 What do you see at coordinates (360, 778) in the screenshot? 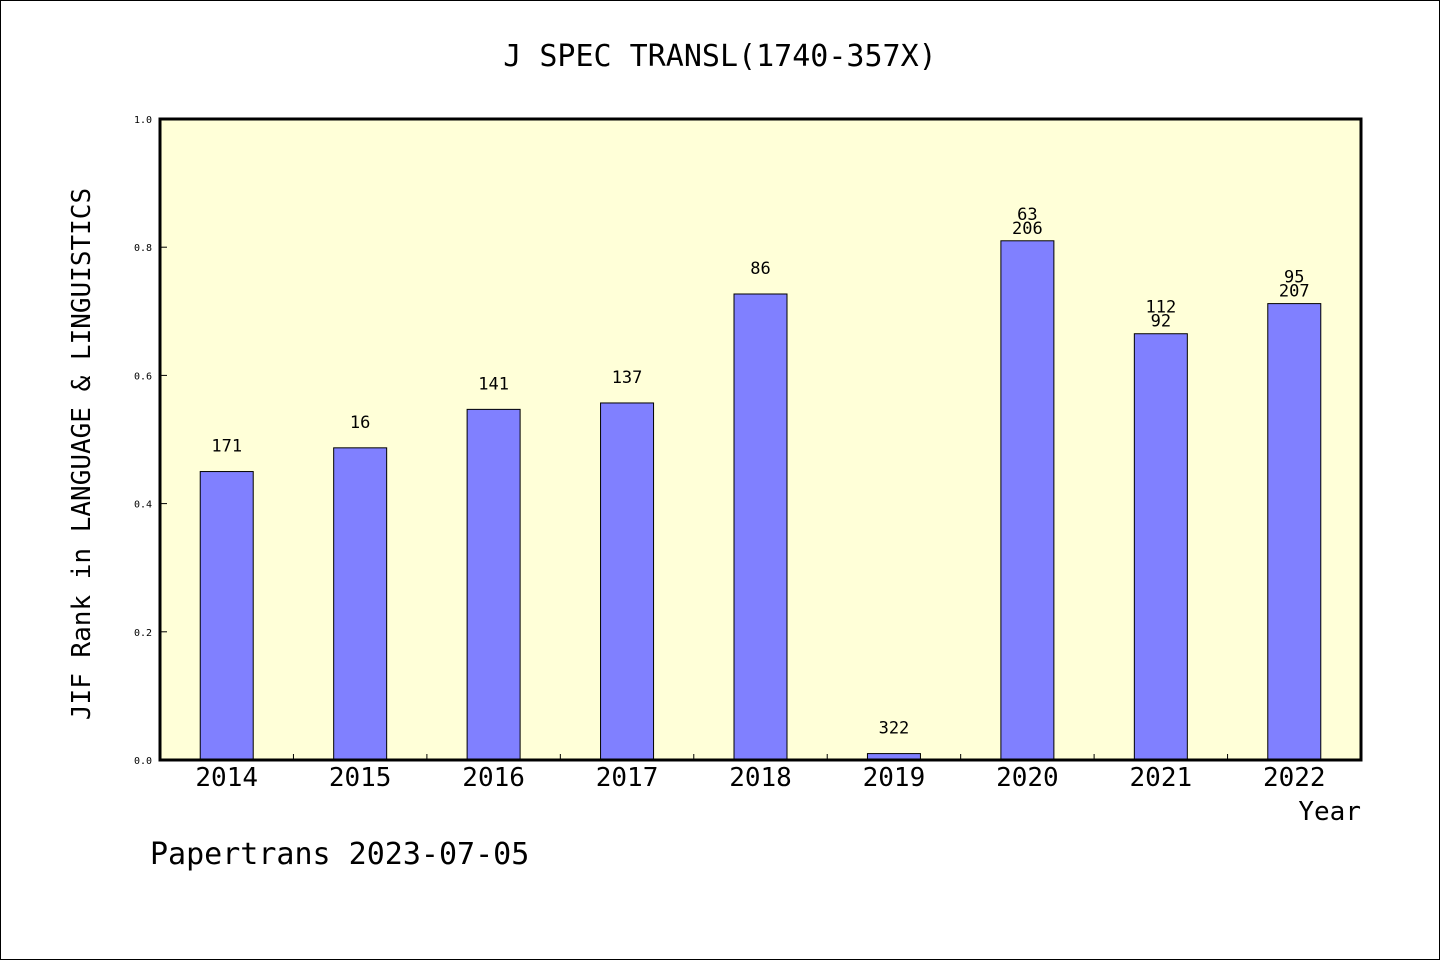
I see `x-tick-label: 2015` at bounding box center [360, 778].